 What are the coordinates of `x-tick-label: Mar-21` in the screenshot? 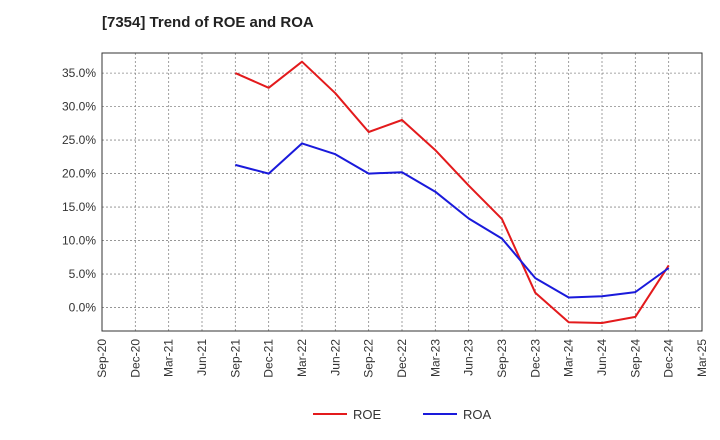 It's located at (169, 358).